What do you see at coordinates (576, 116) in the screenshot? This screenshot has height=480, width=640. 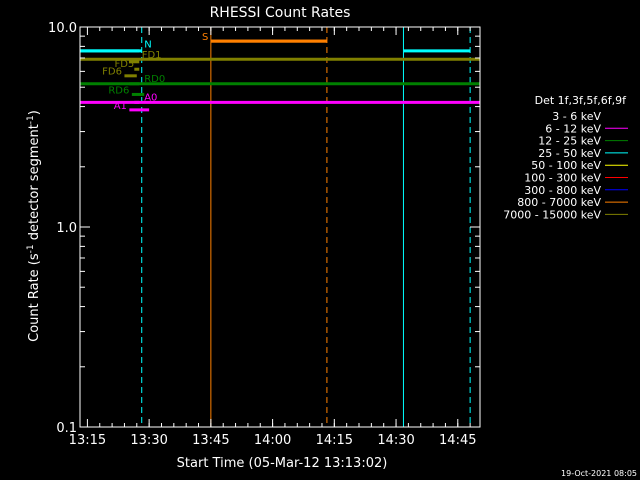 I see `legend-label-1: 3 - 6 keV` at bounding box center [576, 116].